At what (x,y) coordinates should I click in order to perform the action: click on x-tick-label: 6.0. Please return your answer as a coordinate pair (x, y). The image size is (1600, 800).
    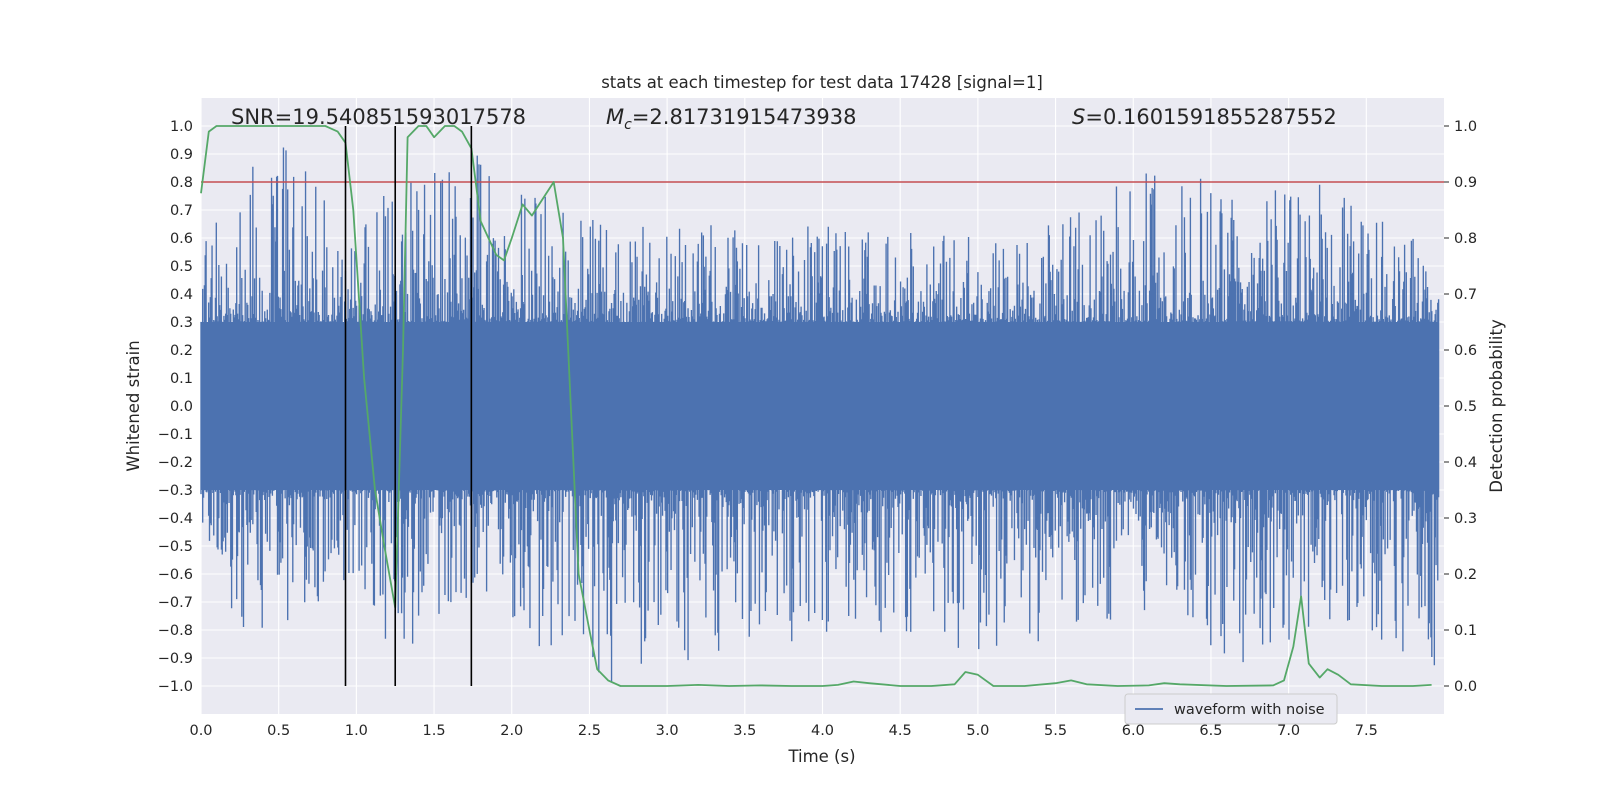
    Looking at the image, I should click on (1133, 731).